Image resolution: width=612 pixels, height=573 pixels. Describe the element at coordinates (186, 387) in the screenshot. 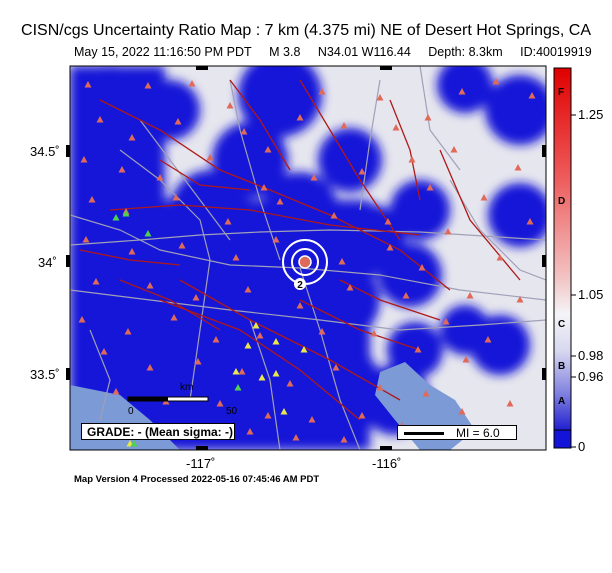

I see `scale-km-label: km` at that location.